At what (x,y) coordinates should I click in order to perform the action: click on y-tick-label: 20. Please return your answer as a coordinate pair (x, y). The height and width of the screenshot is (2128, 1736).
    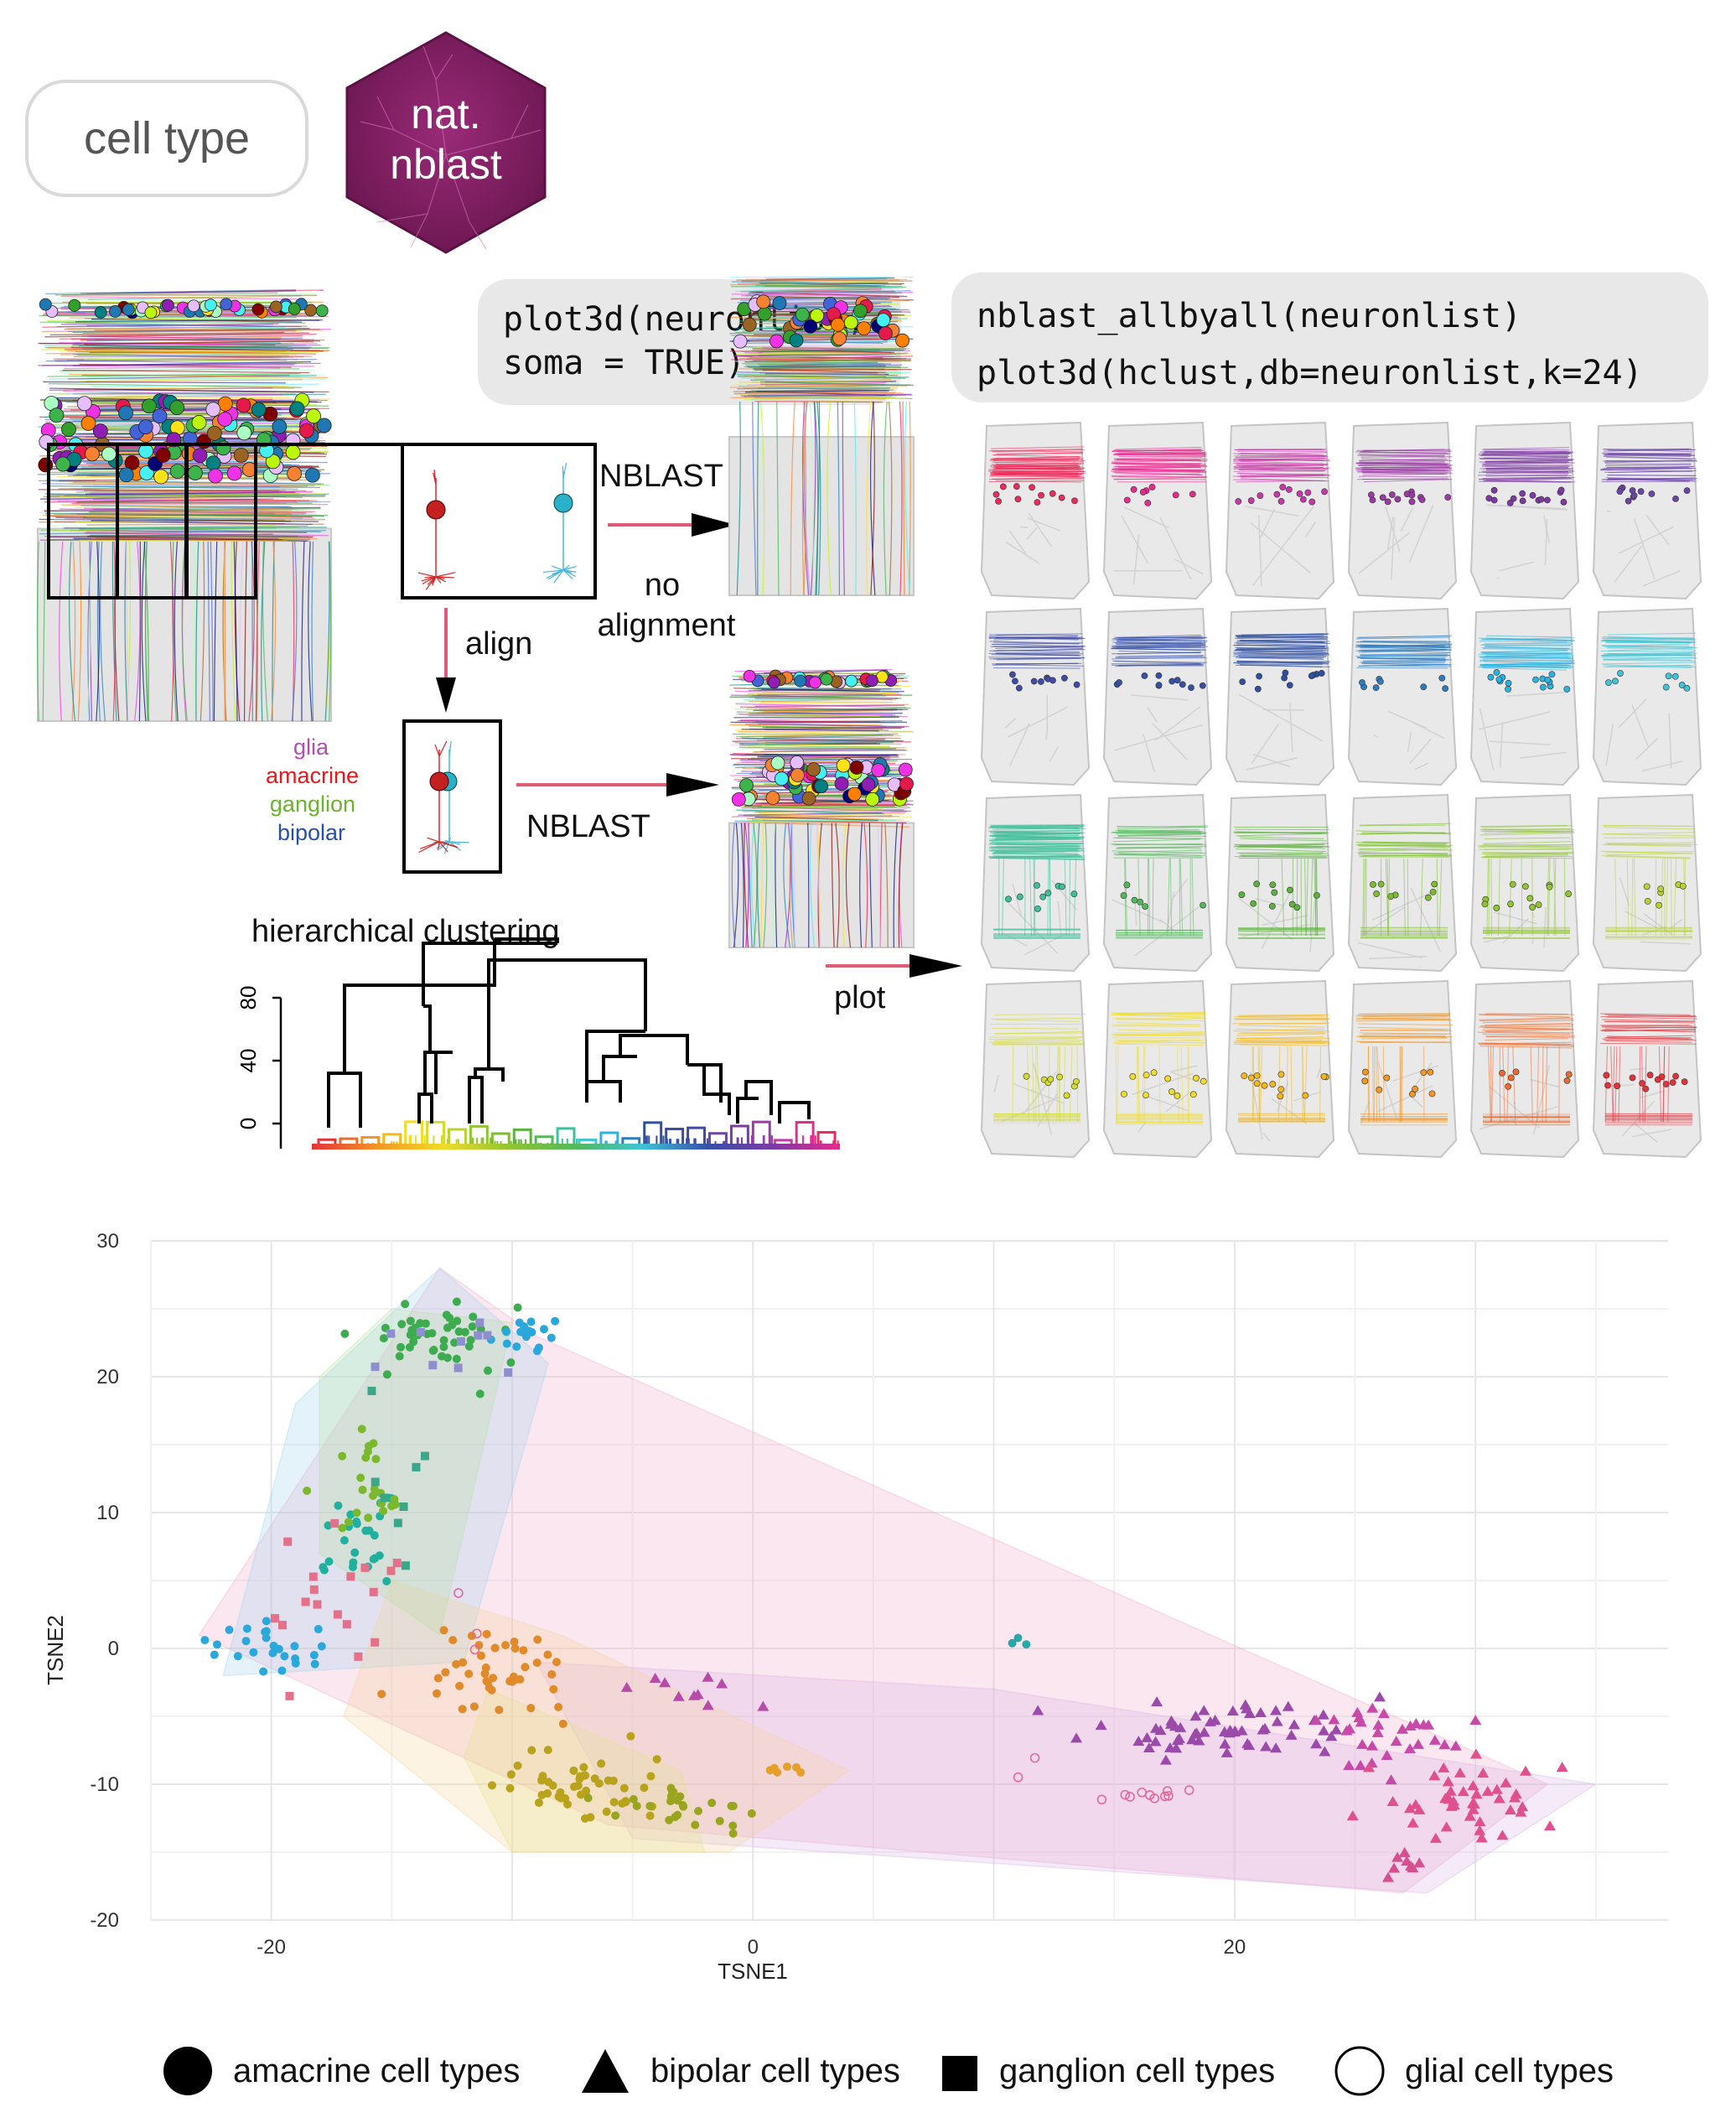
    Looking at the image, I should click on (107, 1377).